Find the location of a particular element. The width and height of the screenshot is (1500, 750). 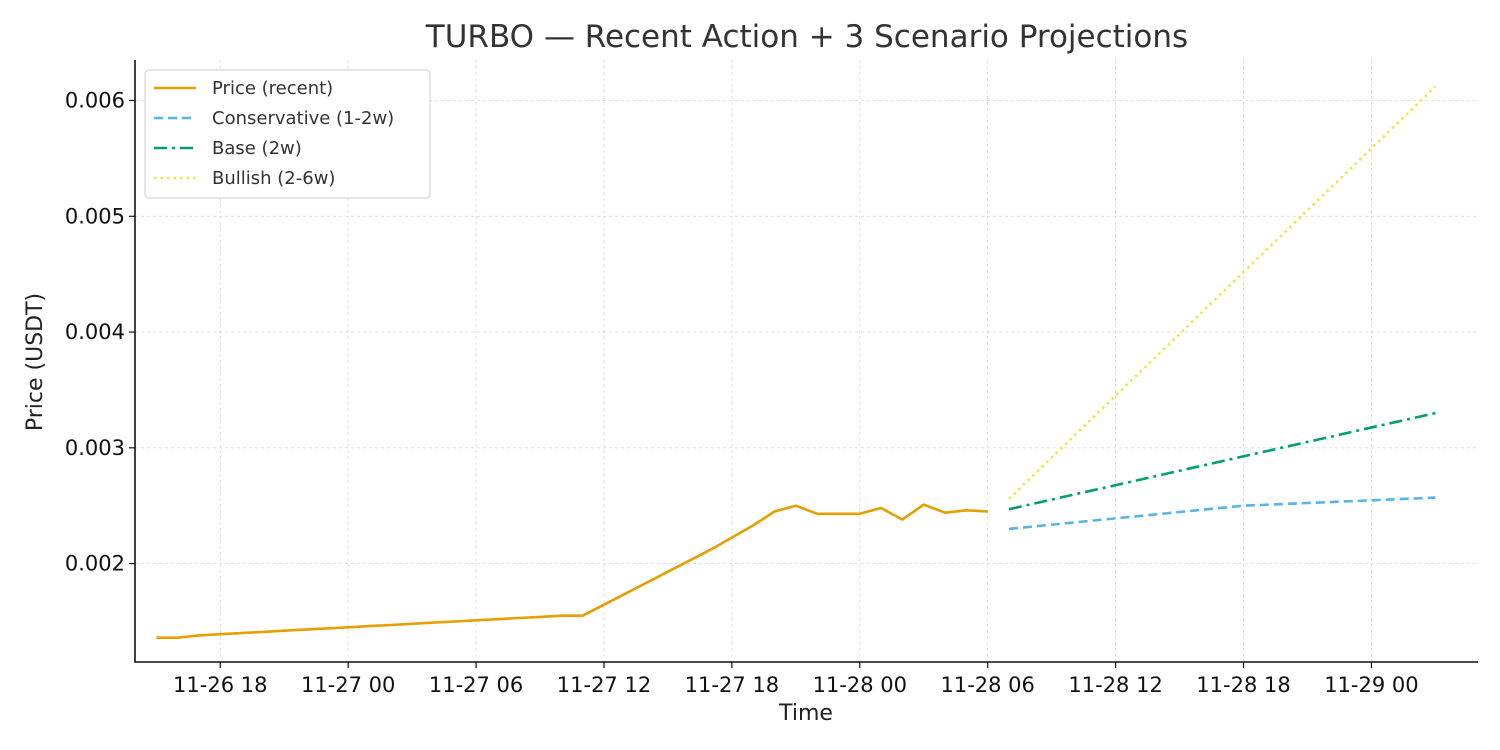

legend-label: Base (2w) is located at coordinates (257, 148).